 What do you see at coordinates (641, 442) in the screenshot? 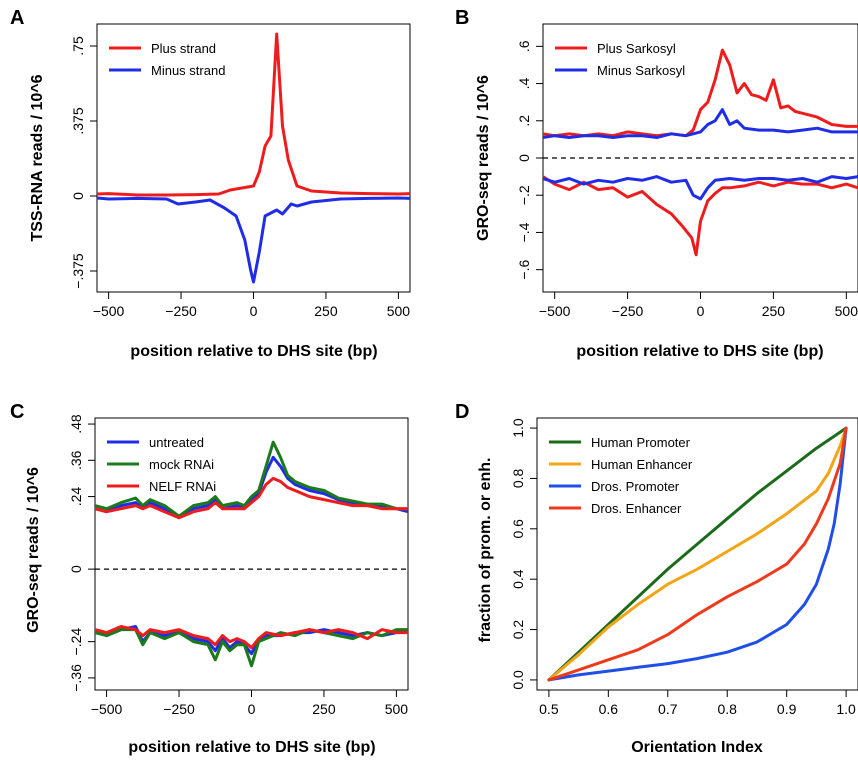
I see `legend-label: Human Promoter` at bounding box center [641, 442].